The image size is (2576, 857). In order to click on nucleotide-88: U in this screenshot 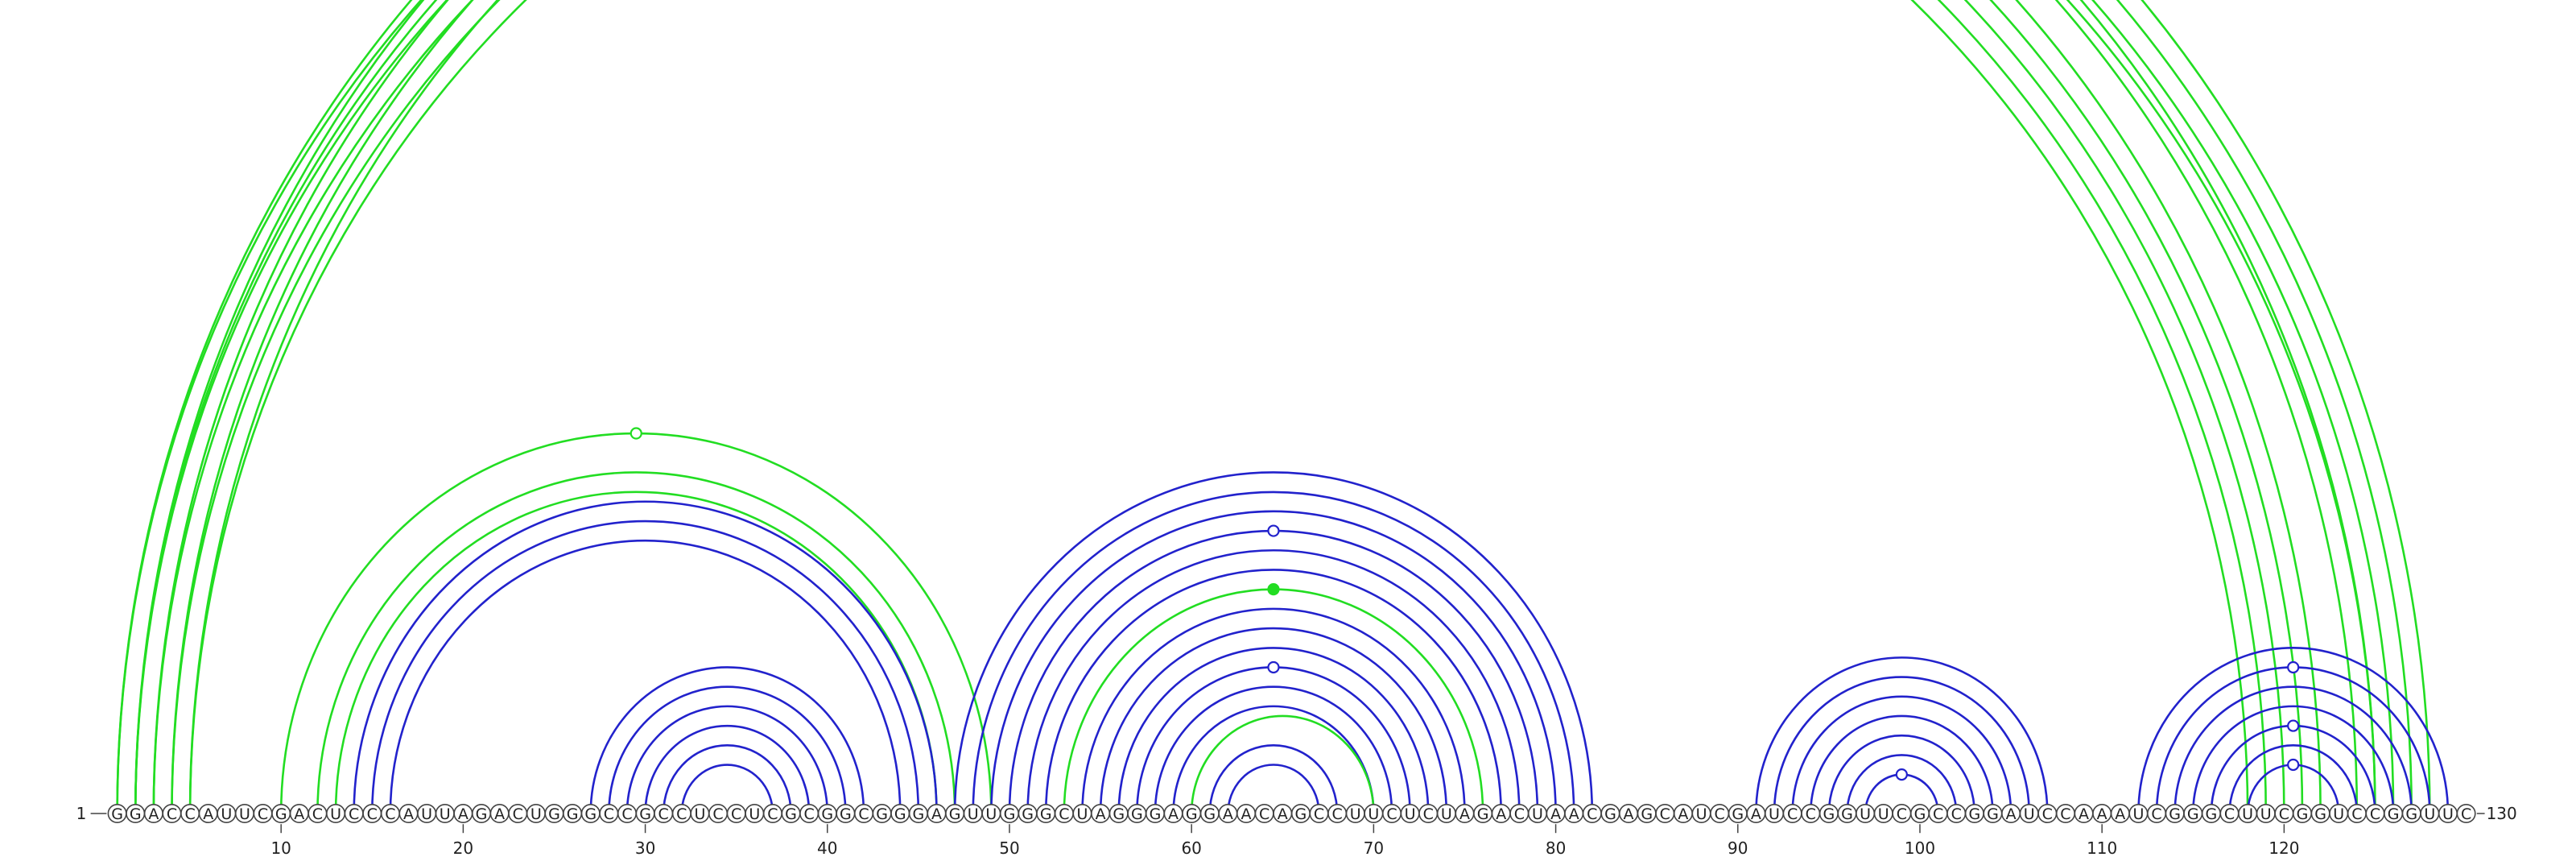, I will do `click(1701, 813)`.